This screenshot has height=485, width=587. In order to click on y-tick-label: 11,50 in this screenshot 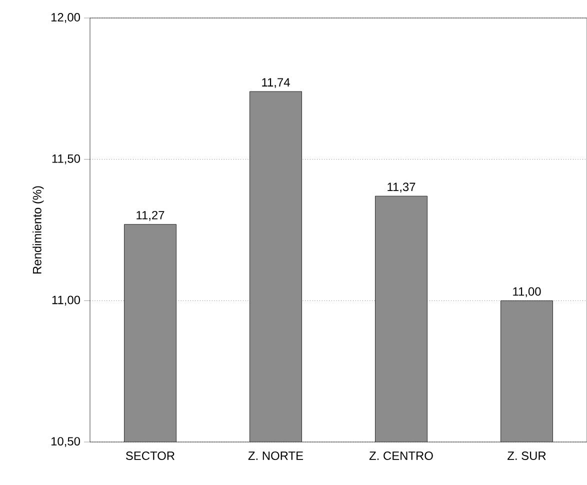, I will do `click(66, 159)`.